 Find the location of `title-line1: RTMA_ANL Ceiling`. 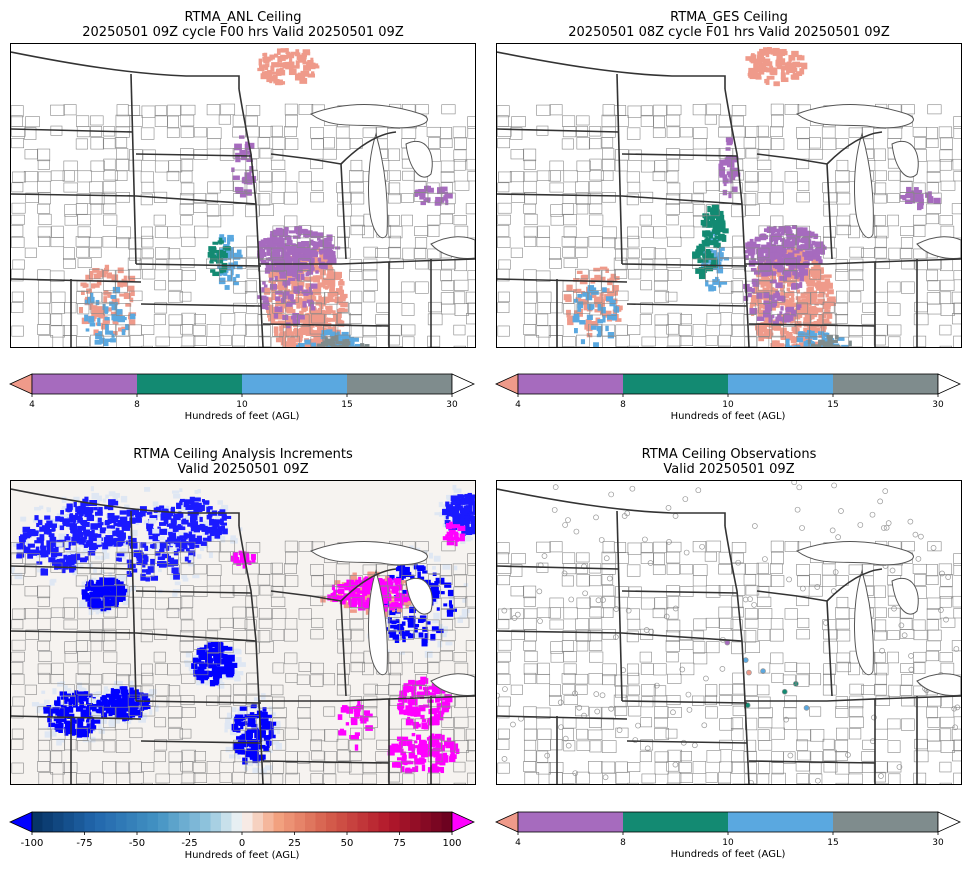

title-line1: RTMA_ANL Ceiling is located at coordinates (243, 17).